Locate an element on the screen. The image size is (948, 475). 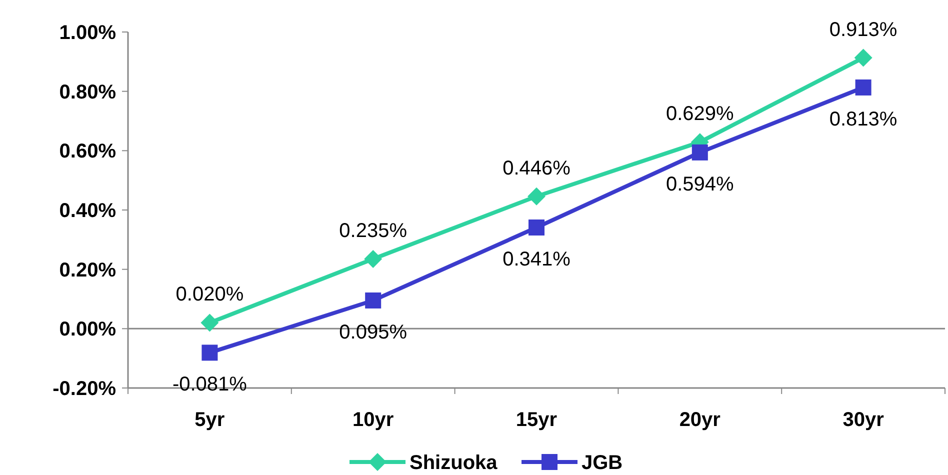
x-tick-label: 20yr is located at coordinates (700, 420).